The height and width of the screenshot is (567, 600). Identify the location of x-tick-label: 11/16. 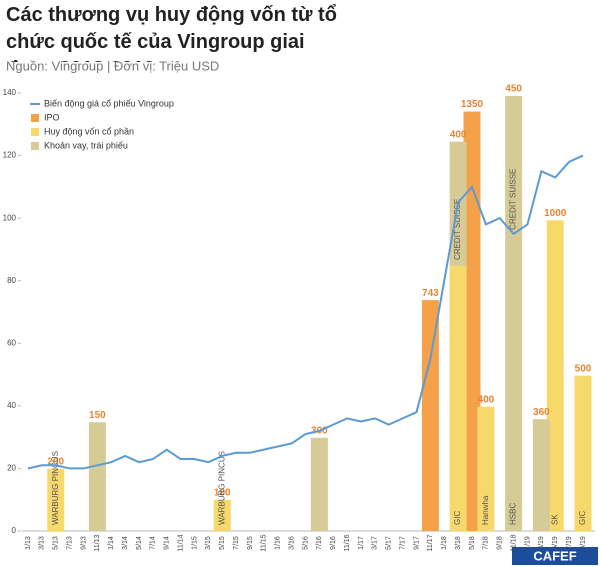
(347, 542).